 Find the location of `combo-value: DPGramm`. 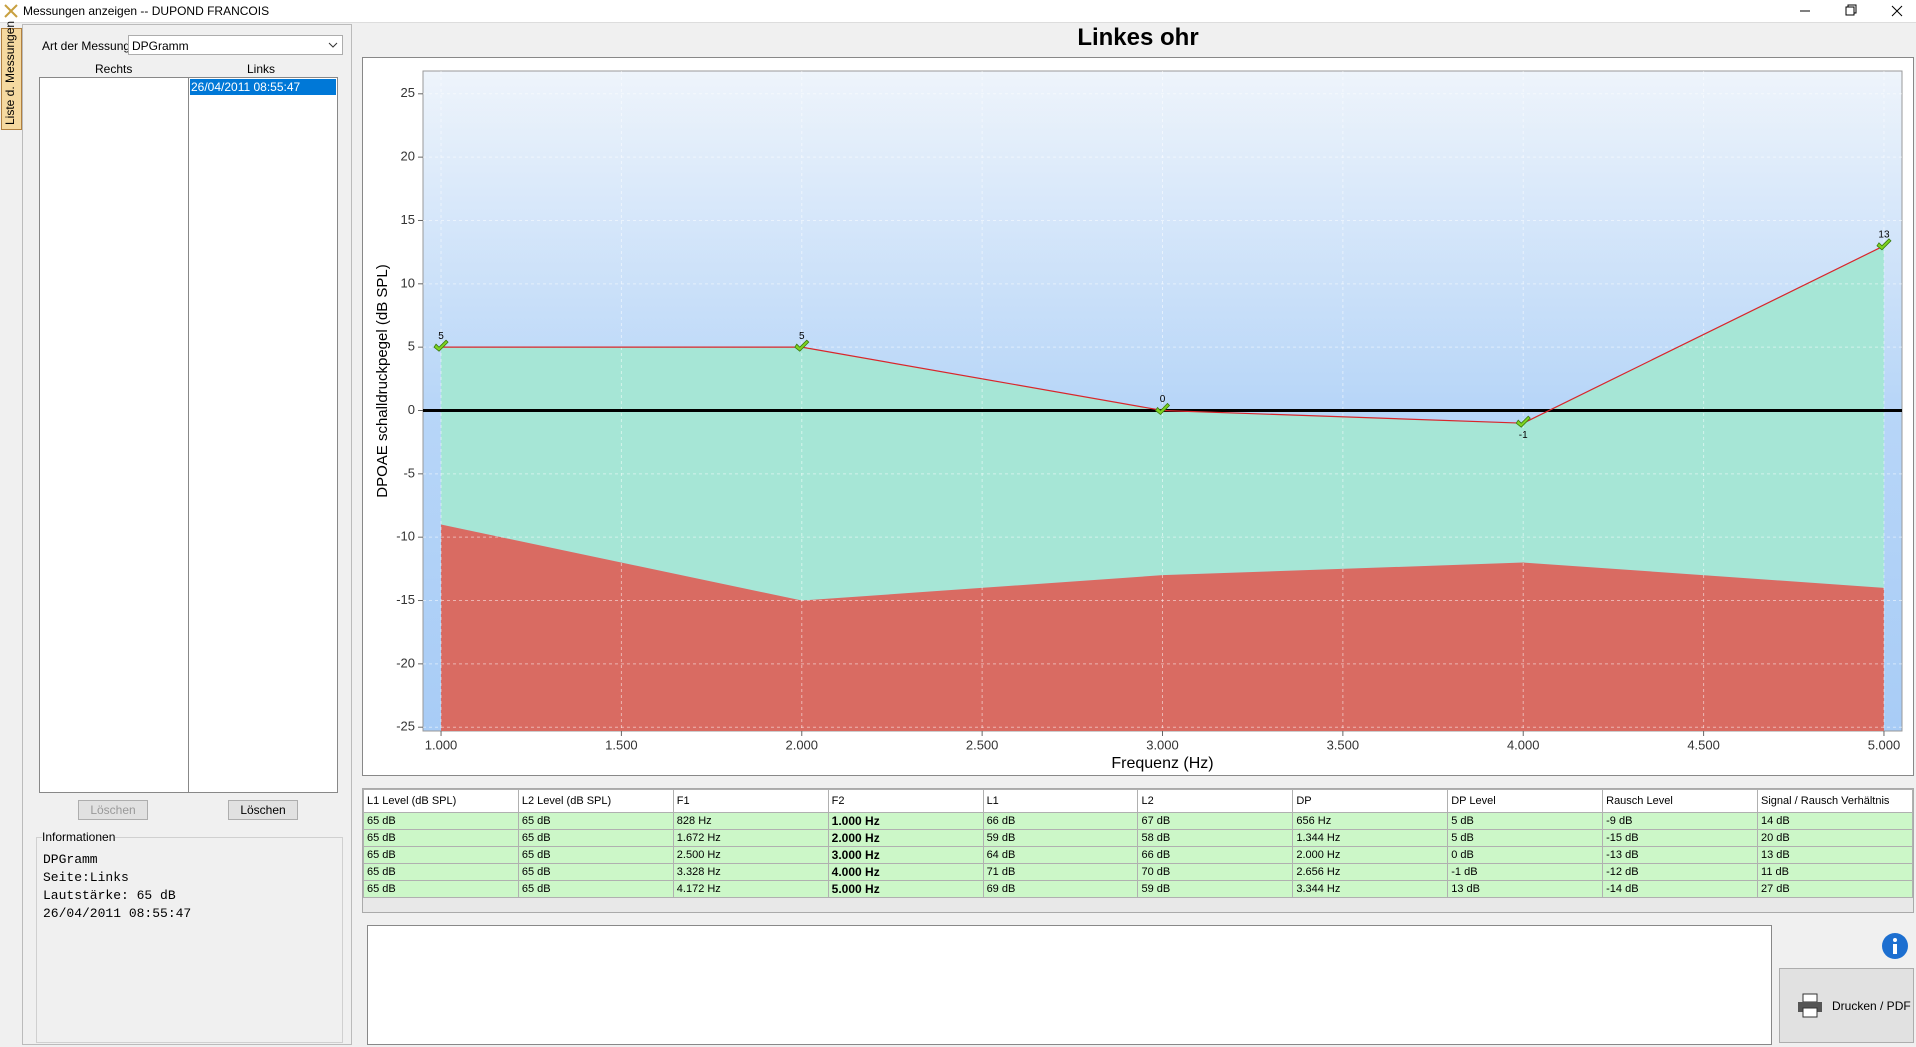

combo-value: DPGramm is located at coordinates (160, 46).